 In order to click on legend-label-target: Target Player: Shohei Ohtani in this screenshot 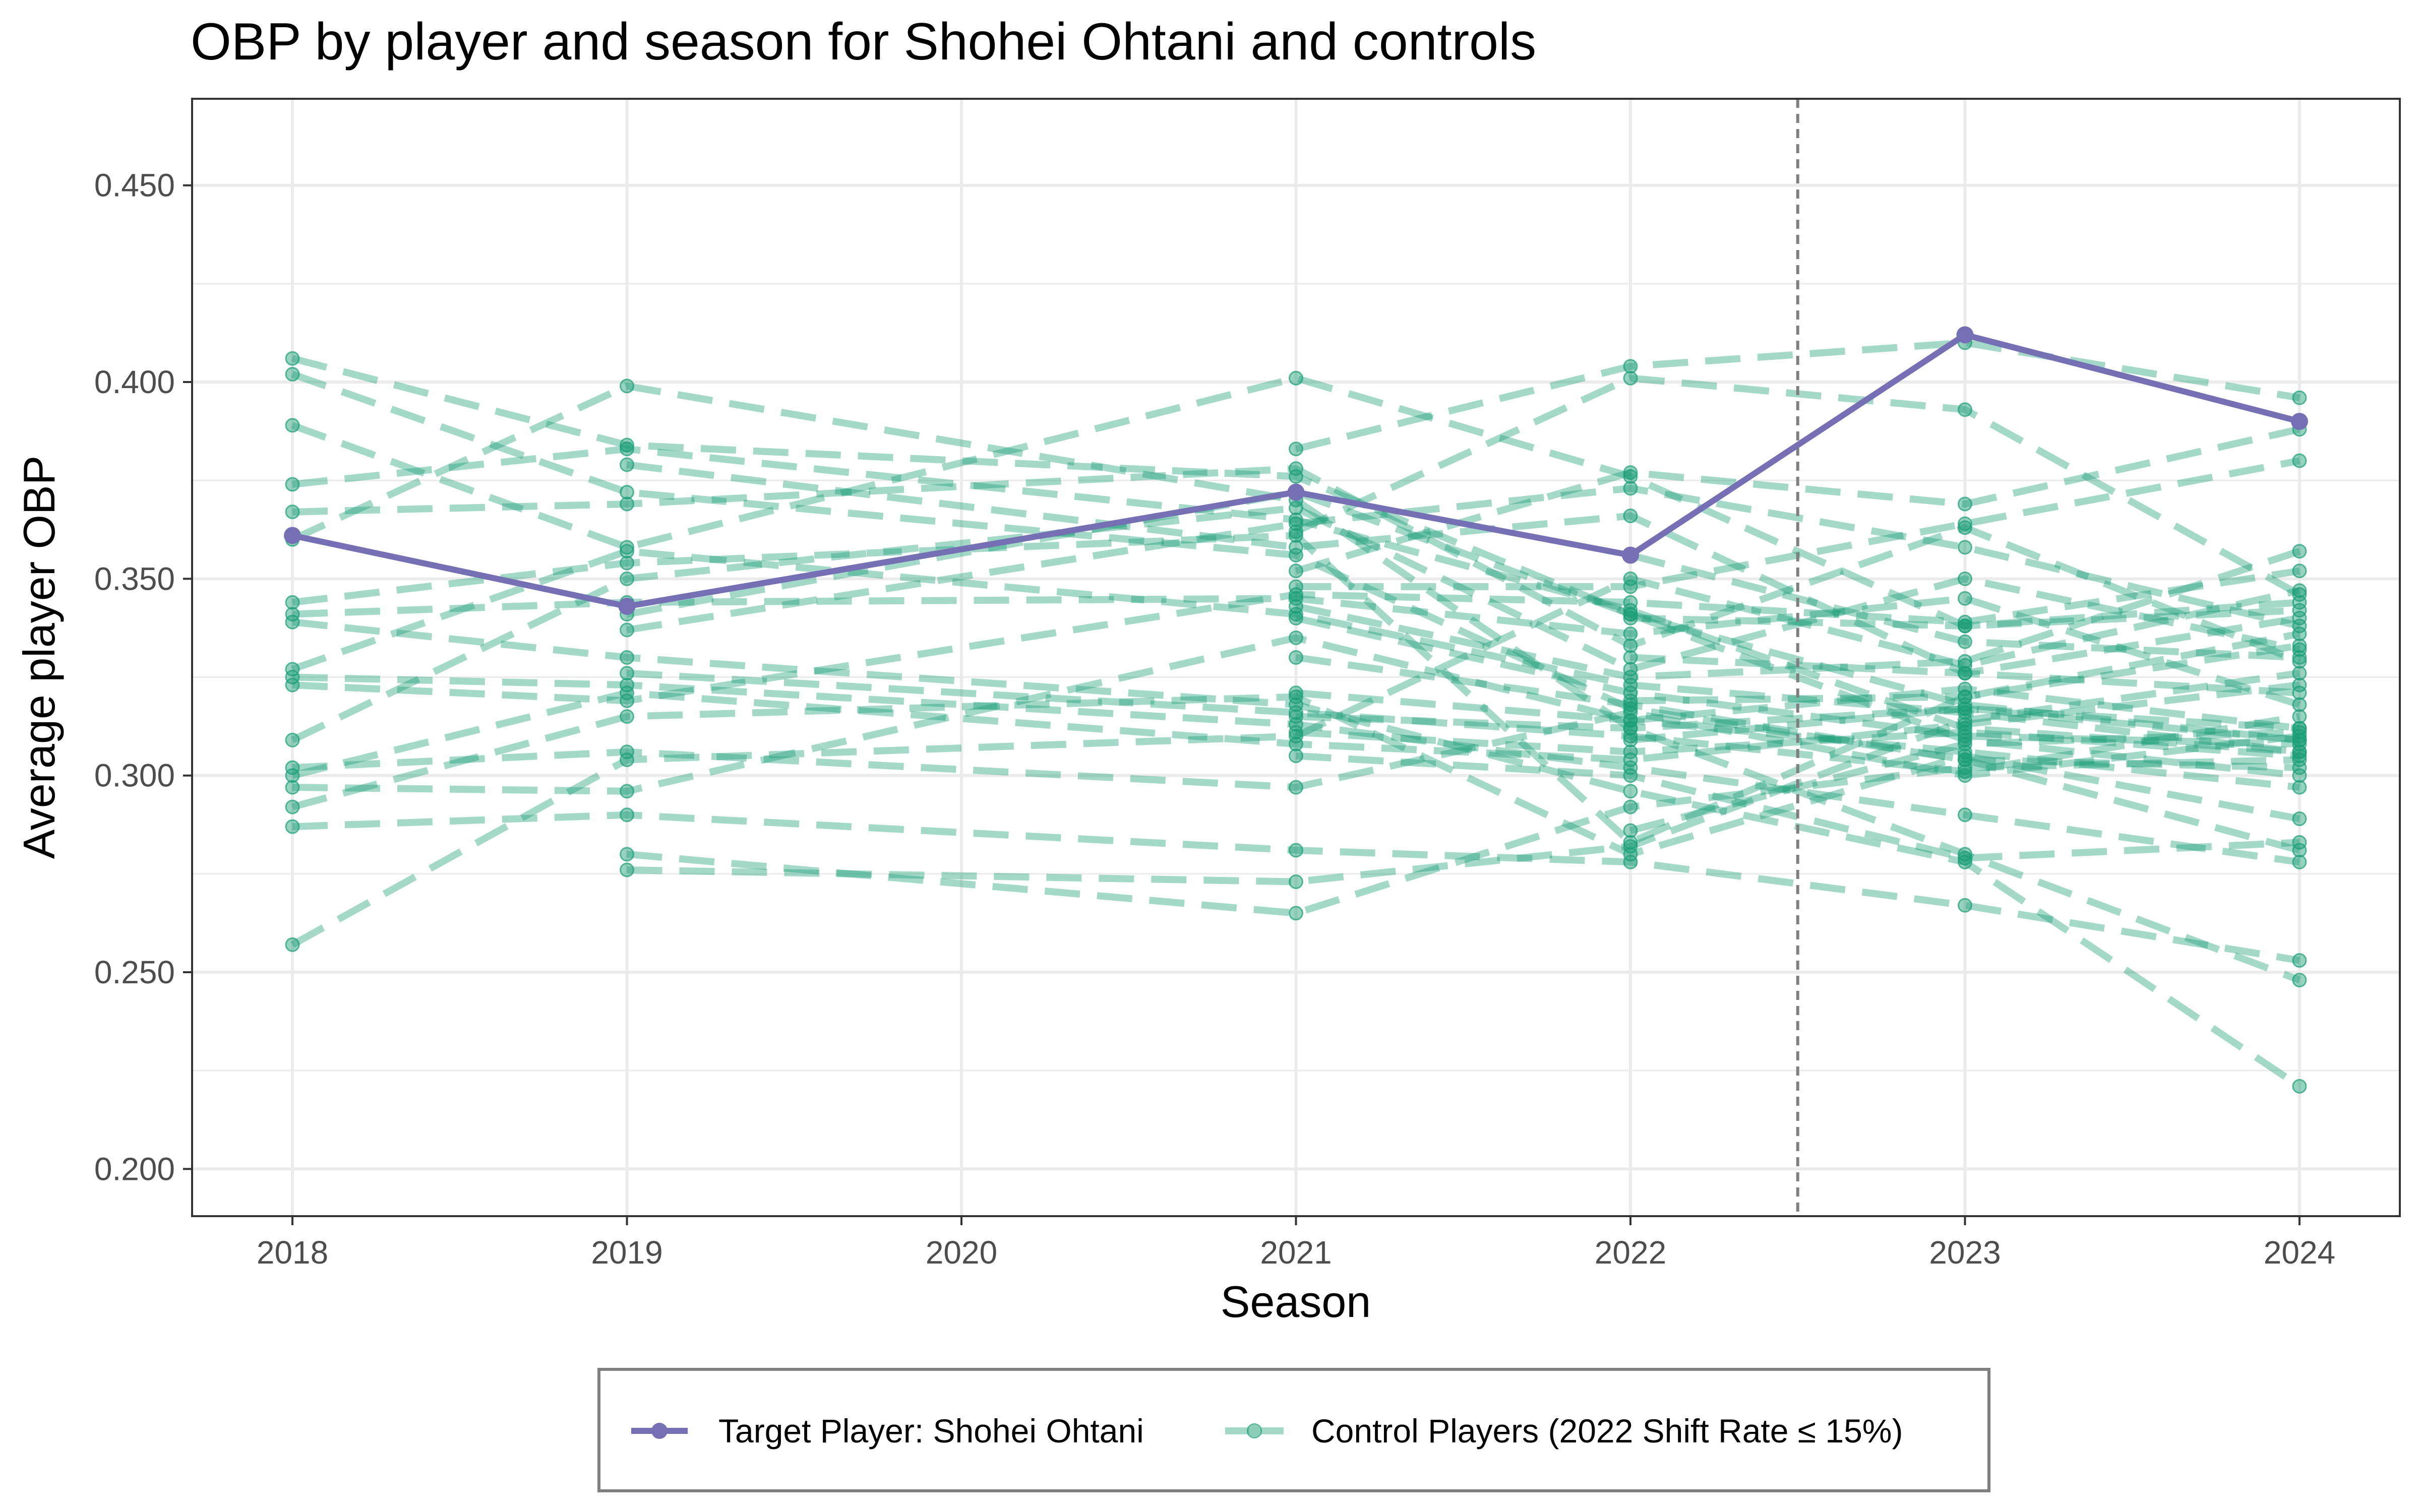, I will do `click(931, 1431)`.